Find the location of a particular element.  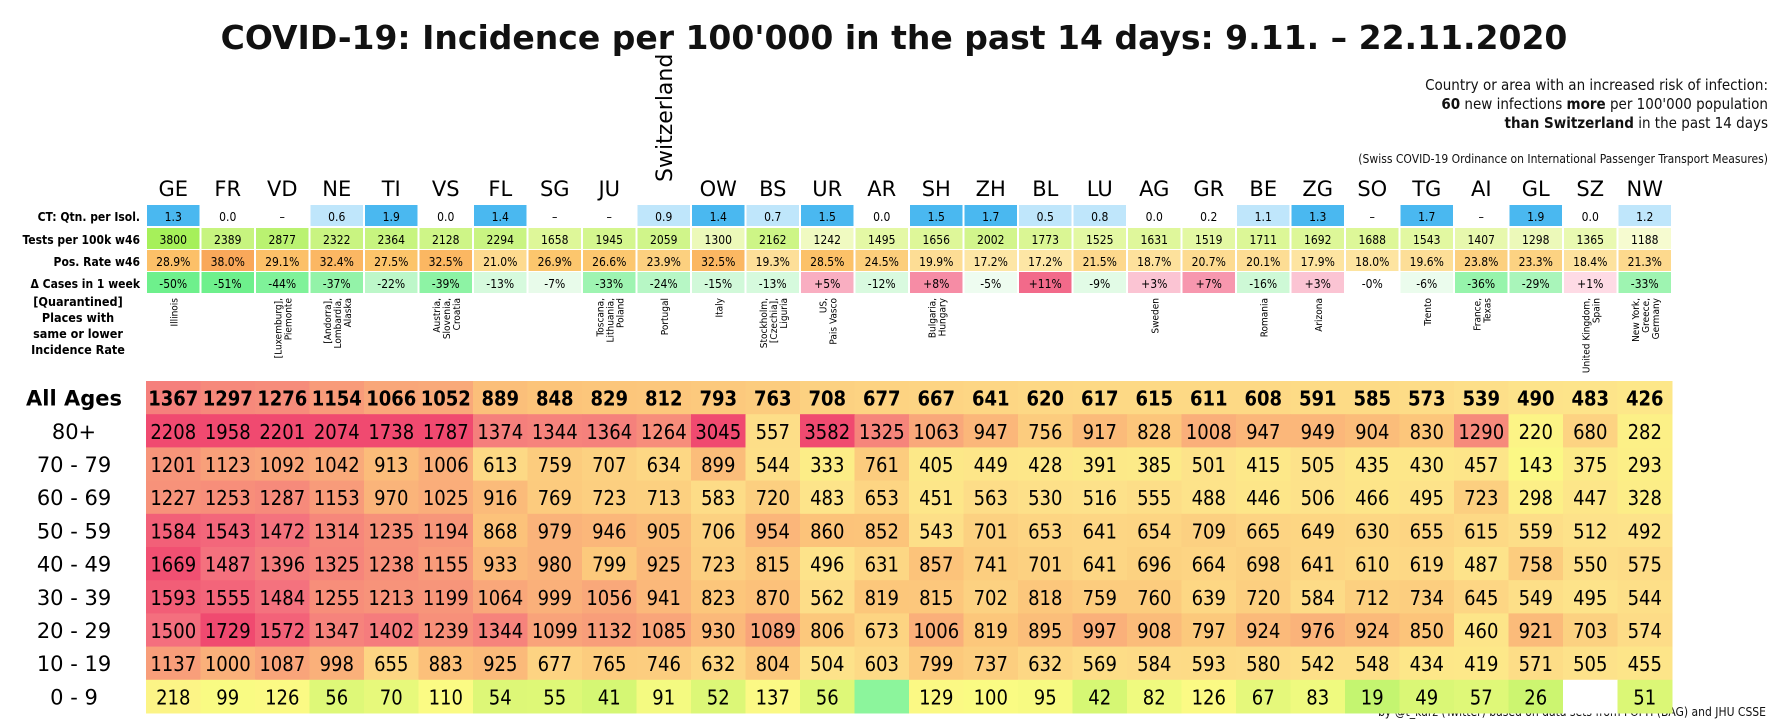

heatmap-value: 1290 is located at coordinates (1481, 432).